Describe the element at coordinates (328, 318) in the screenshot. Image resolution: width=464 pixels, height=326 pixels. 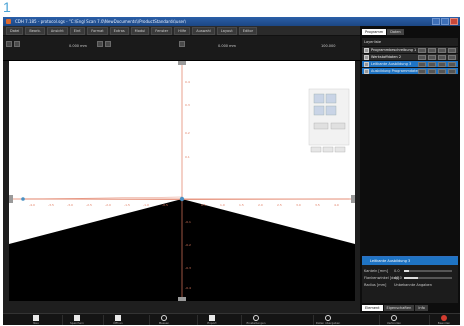
I see `upload-icon` at that location.